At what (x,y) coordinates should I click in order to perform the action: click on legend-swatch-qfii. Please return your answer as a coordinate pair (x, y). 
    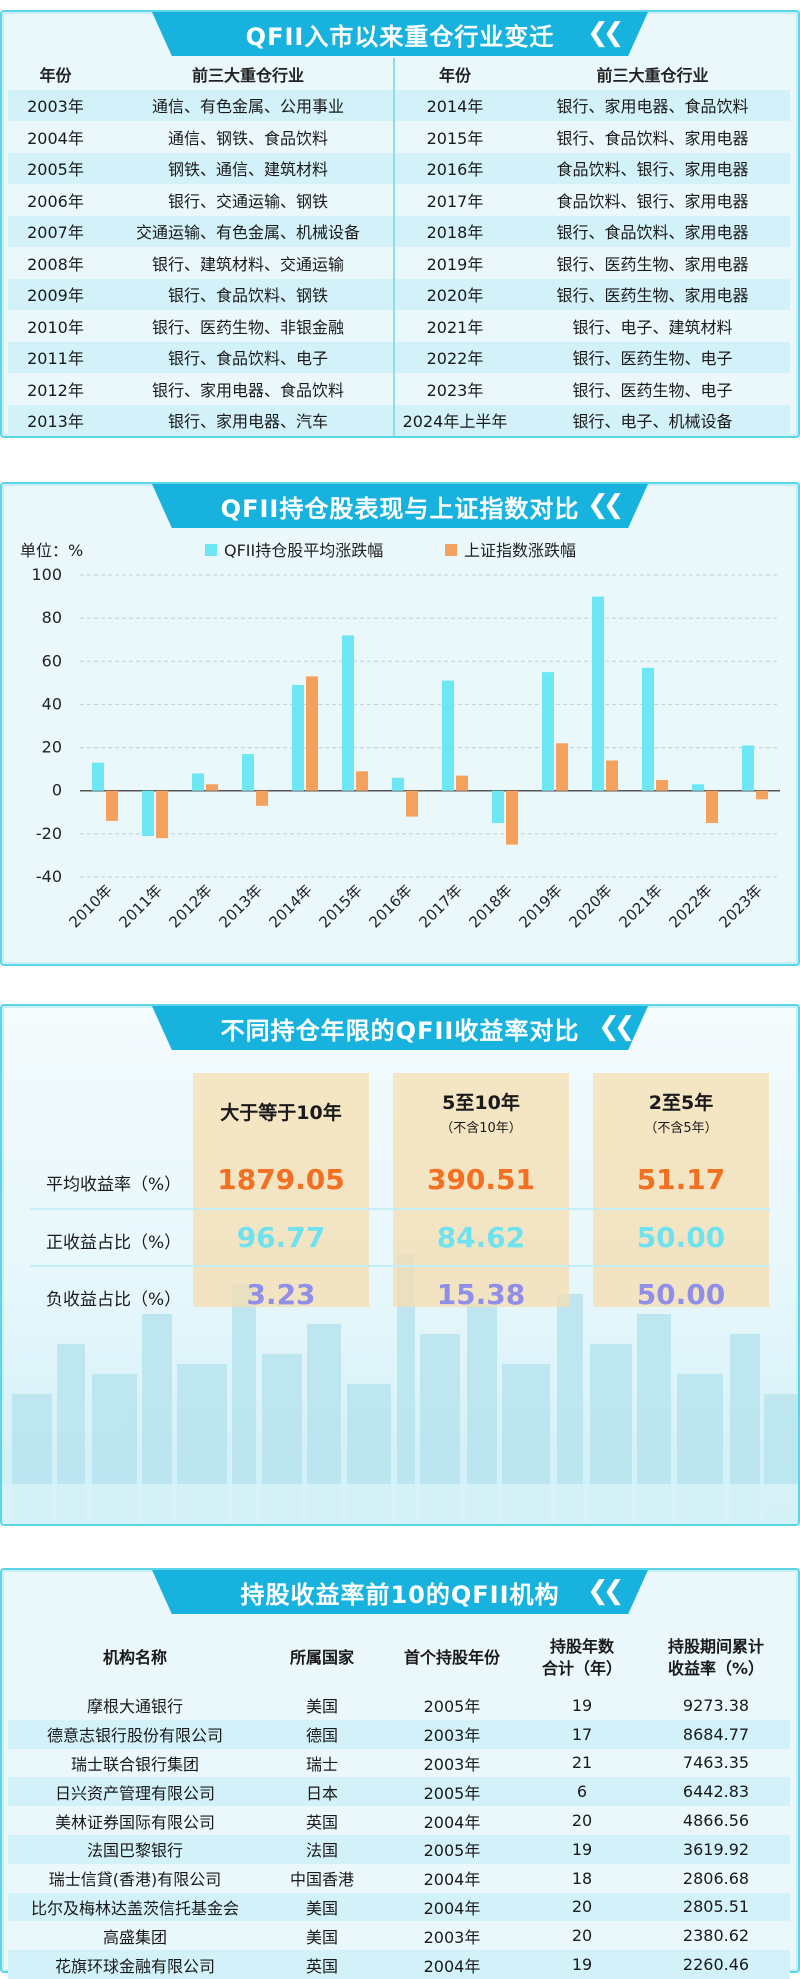
    Looking at the image, I should click on (211, 550).